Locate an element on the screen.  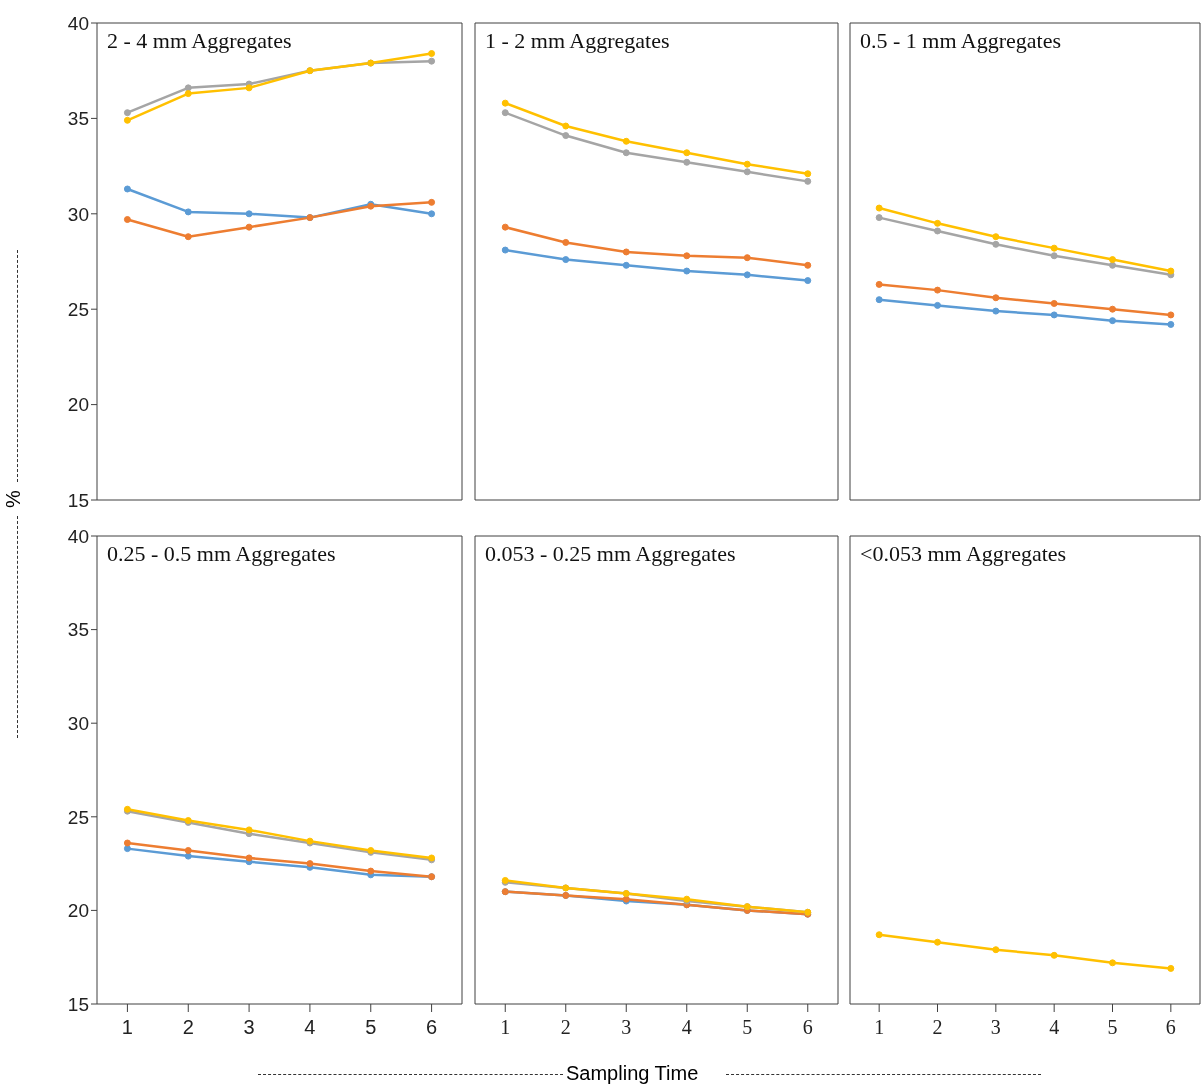
chart-title: 1 - 2 mm Aggregates is located at coordinates (577, 41).